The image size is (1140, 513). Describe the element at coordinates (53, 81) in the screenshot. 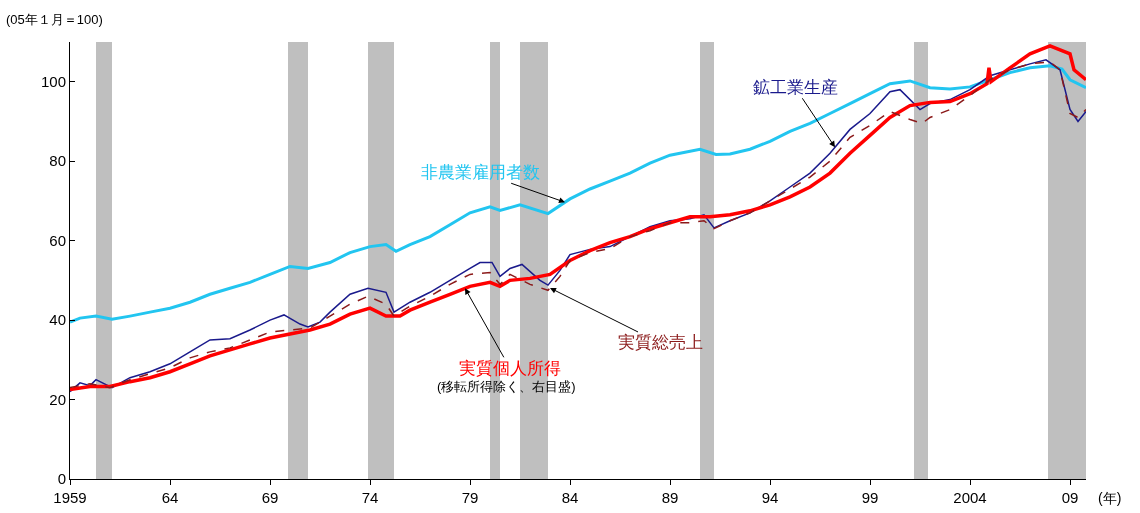

I see `y-tick-label: 100` at that location.